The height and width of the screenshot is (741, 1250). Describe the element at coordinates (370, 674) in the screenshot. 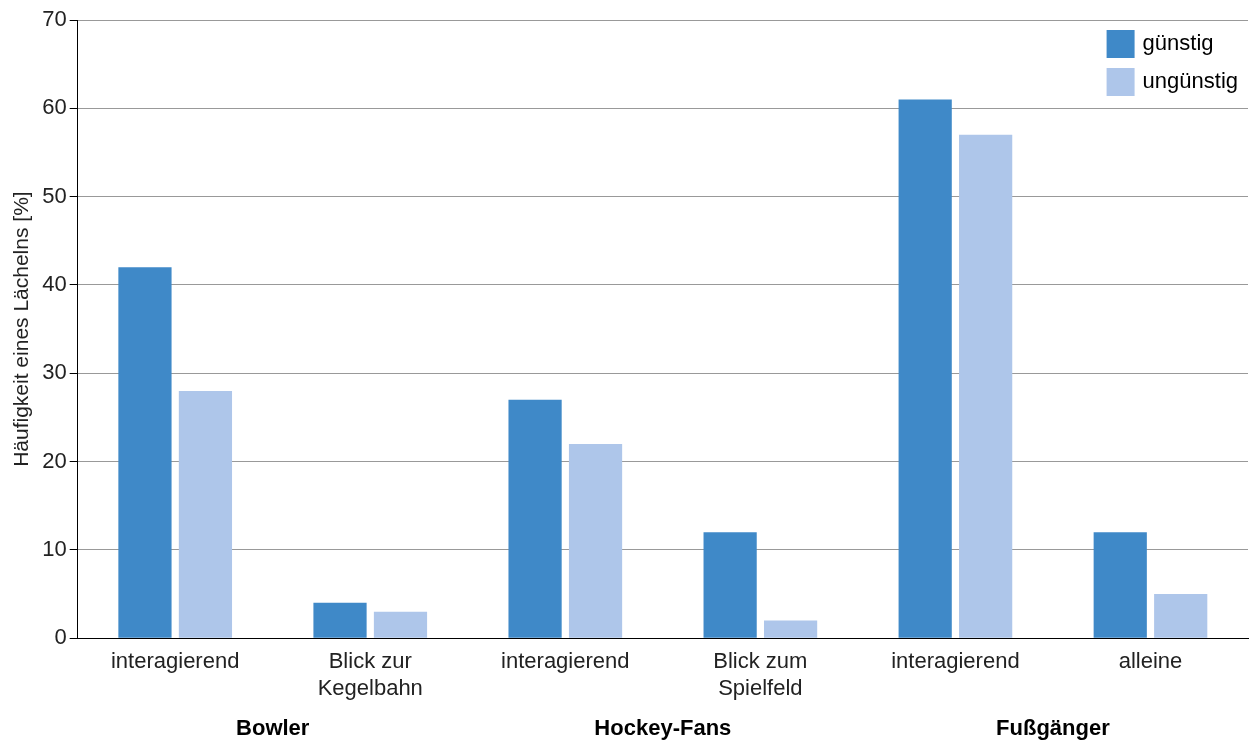

I see `x-tick-label: Blick zur Kegelbahn` at that location.